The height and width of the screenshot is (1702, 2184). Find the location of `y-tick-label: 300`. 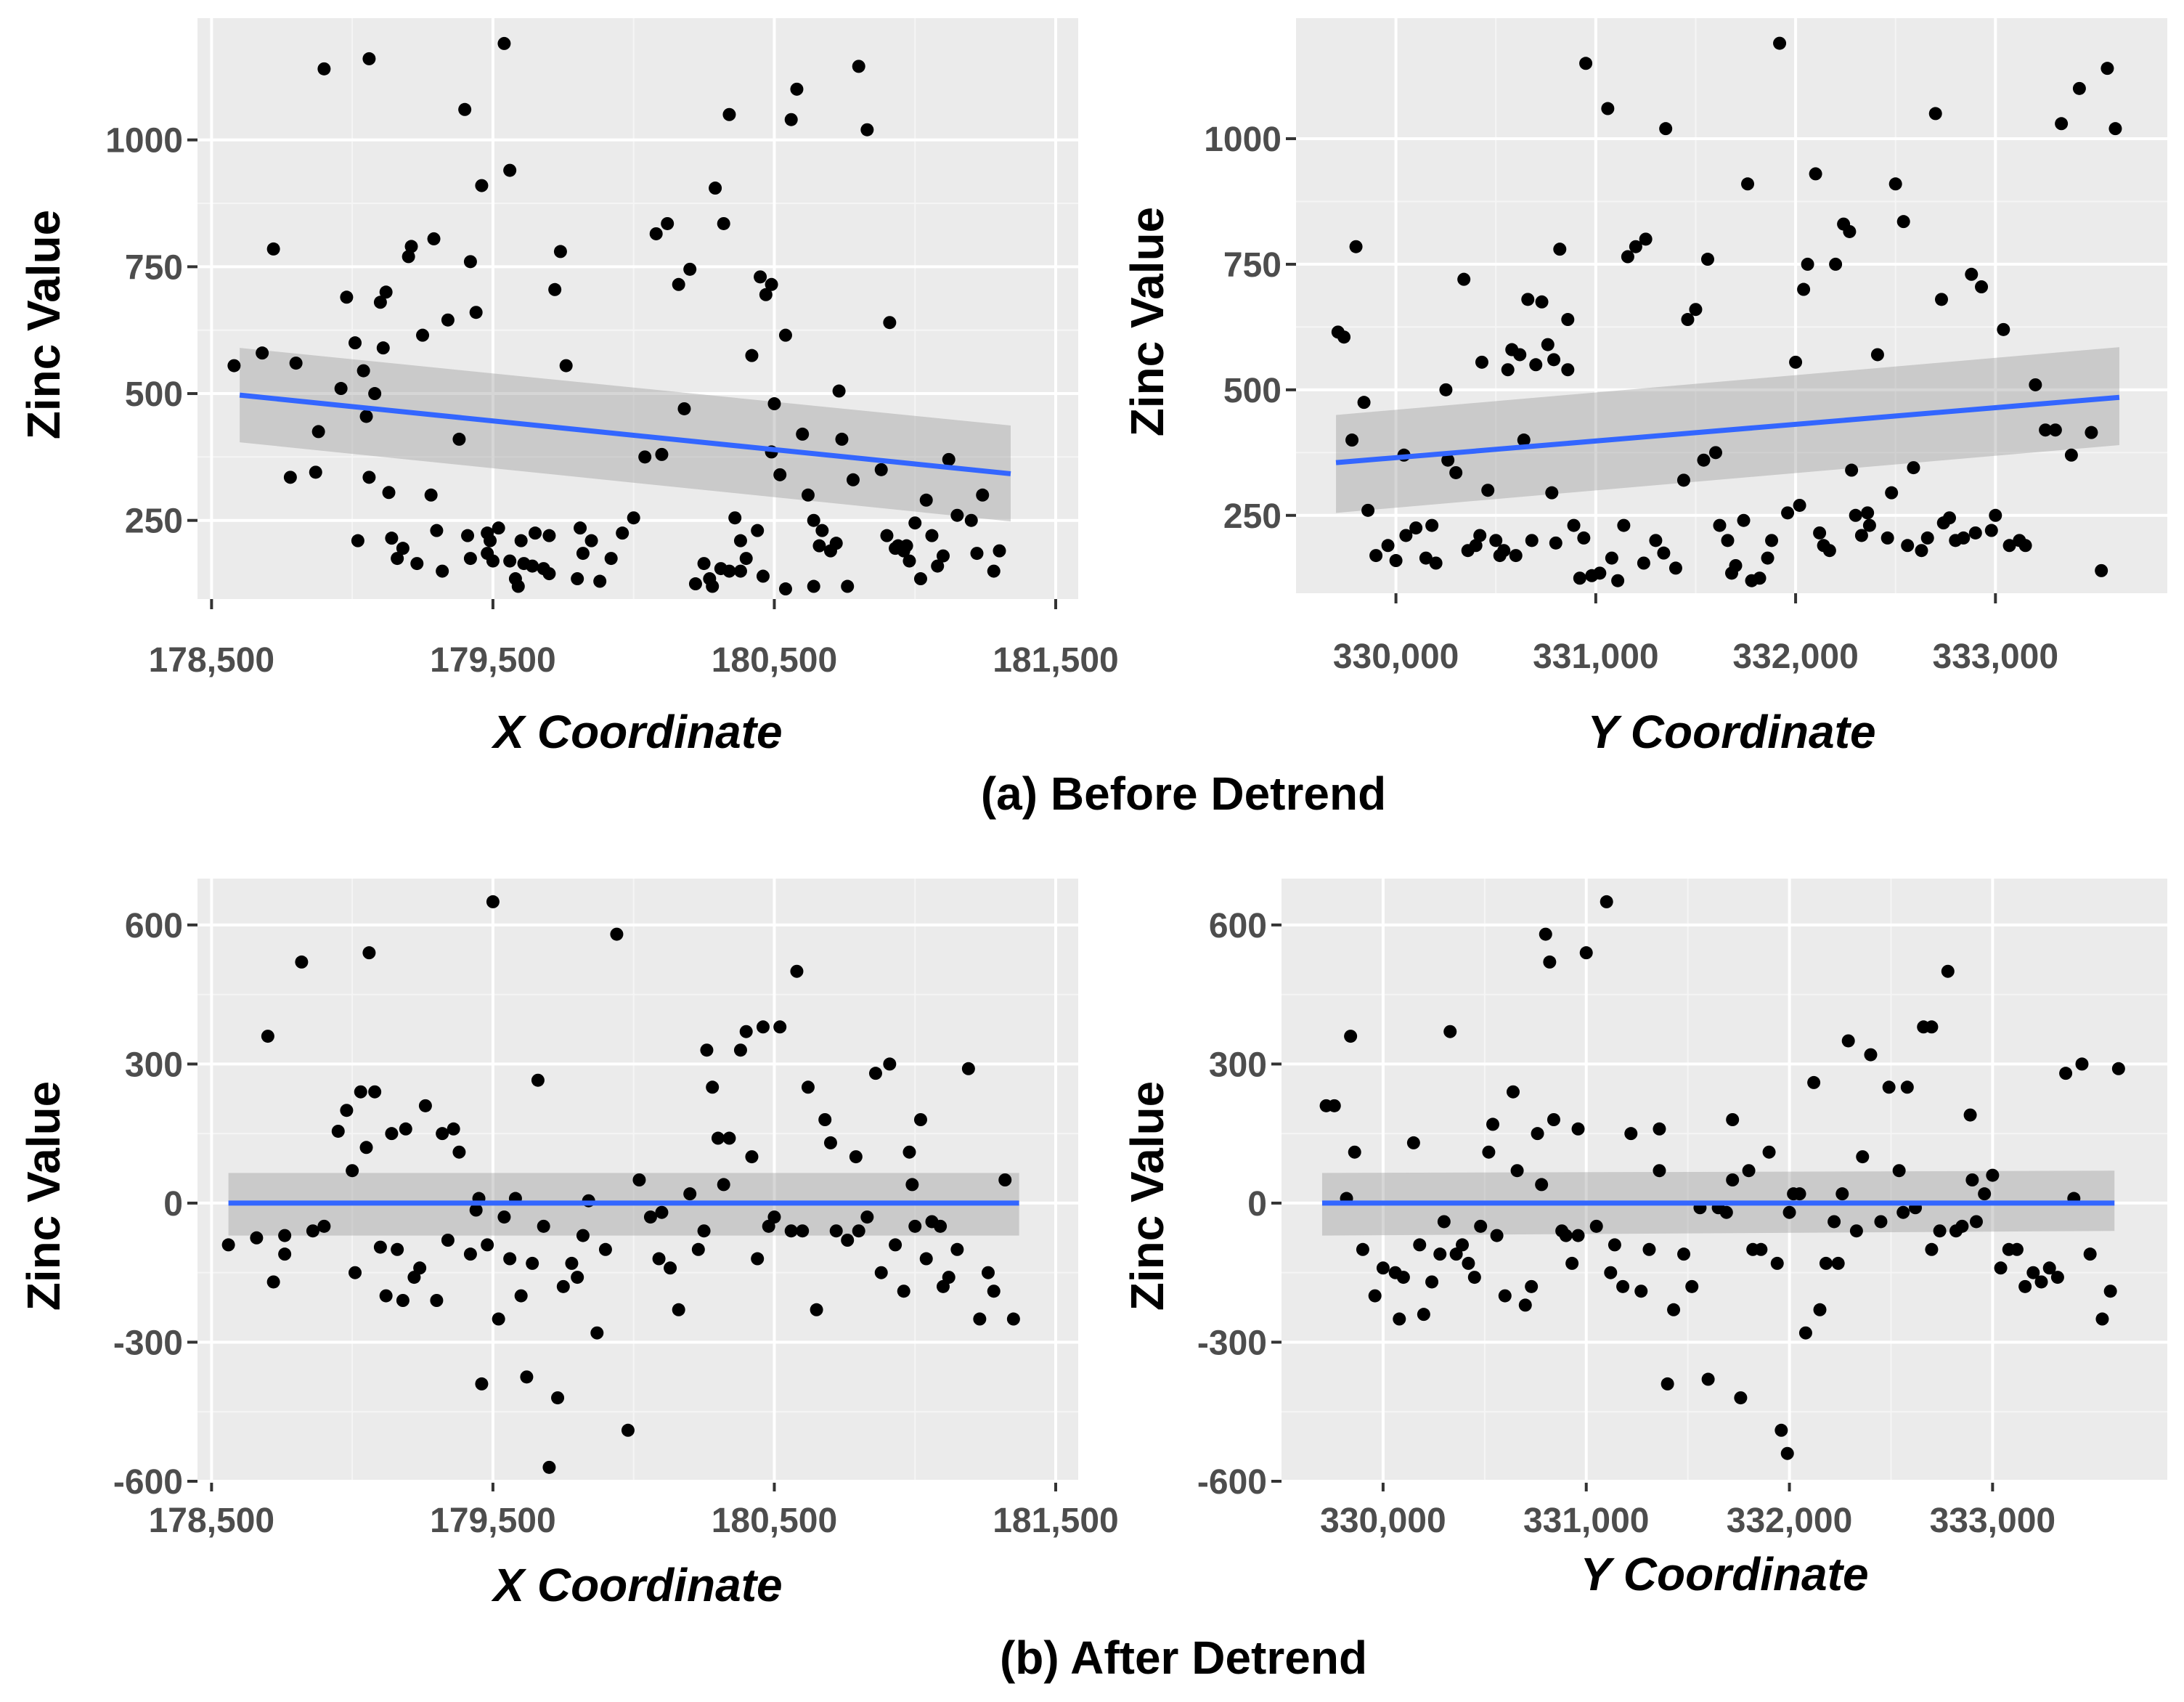

y-tick-label: 300 is located at coordinates (154, 1065).